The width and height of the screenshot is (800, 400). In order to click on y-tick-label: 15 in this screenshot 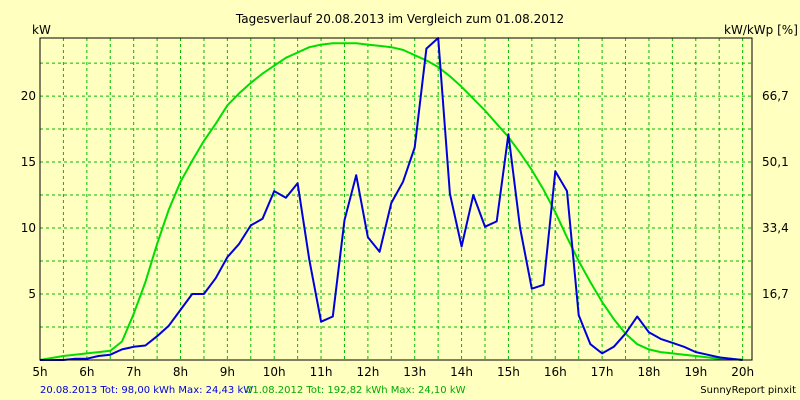, I will do `click(28, 162)`.